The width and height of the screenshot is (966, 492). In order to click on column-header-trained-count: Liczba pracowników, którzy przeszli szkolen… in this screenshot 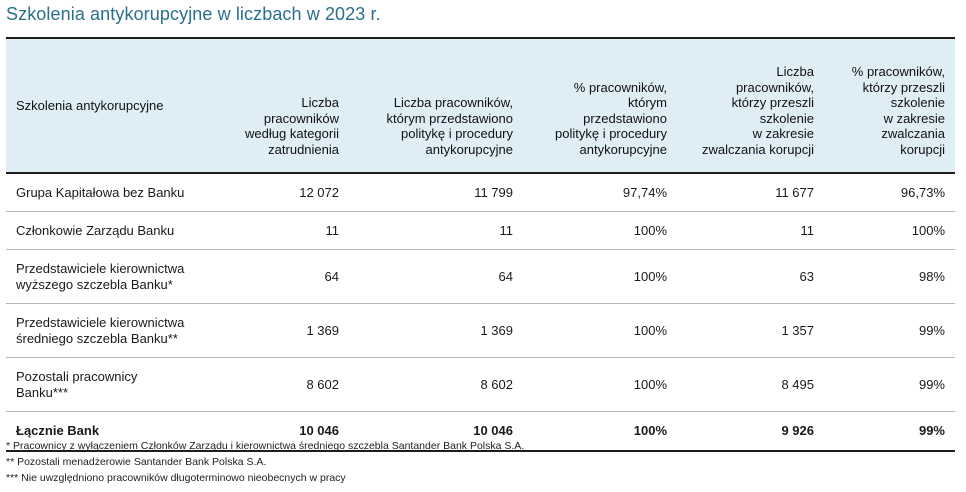, I will do `click(750, 105)`.